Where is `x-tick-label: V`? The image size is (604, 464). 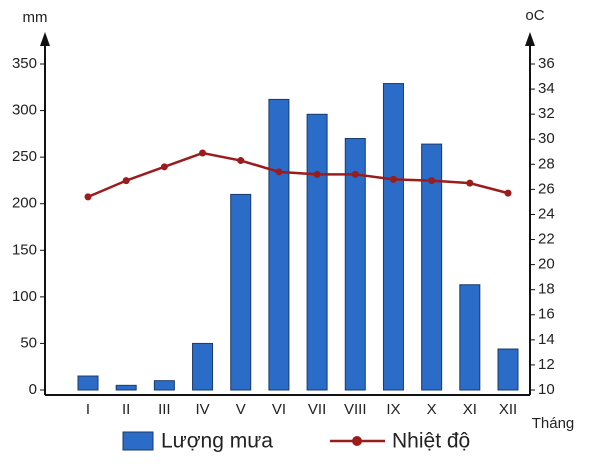
x-tick-label: V is located at coordinates (241, 409).